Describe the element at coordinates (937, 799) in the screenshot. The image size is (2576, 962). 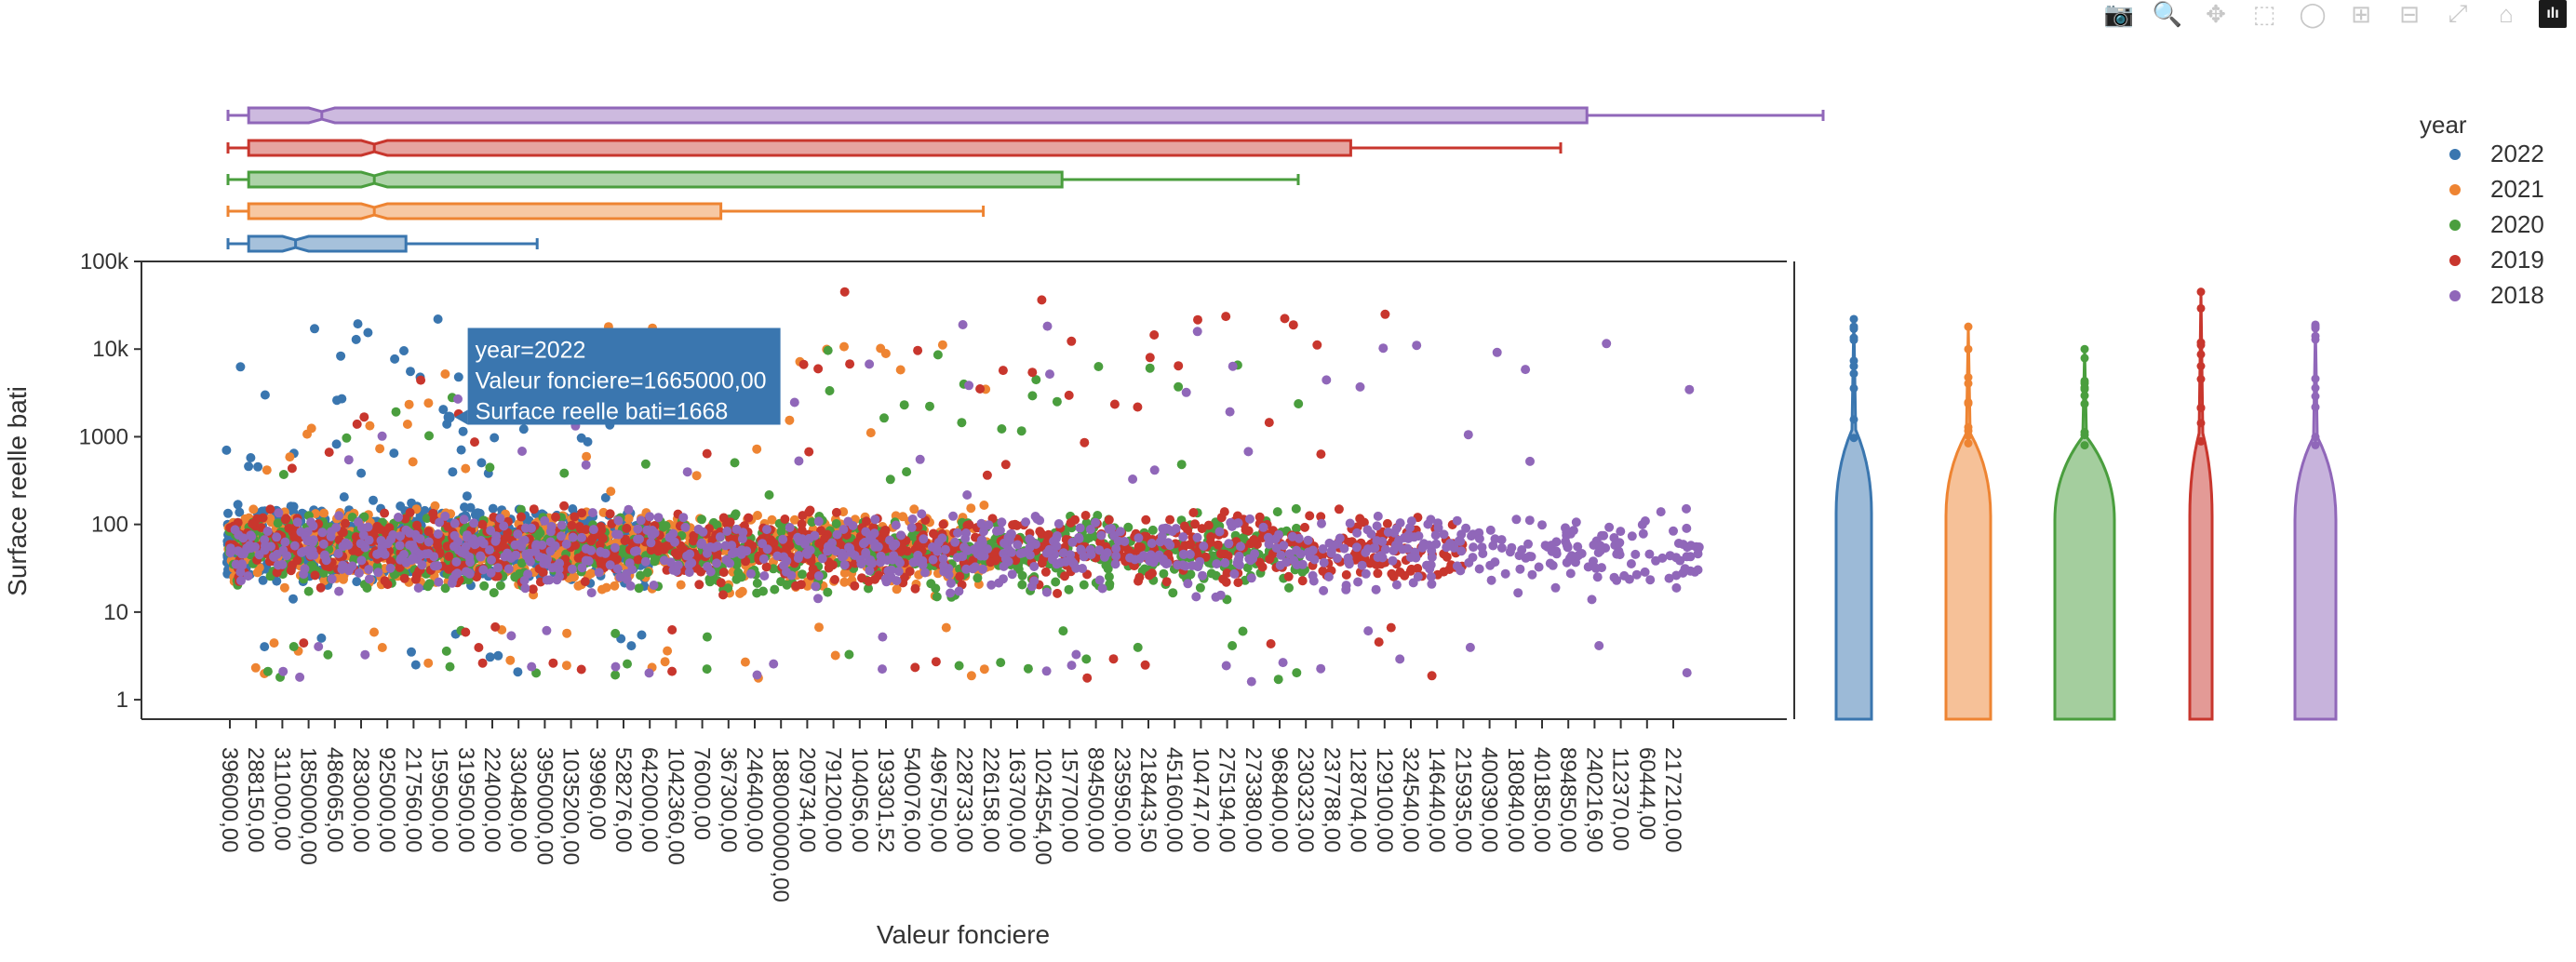
I see `x-tick-label: 496750,00` at that location.